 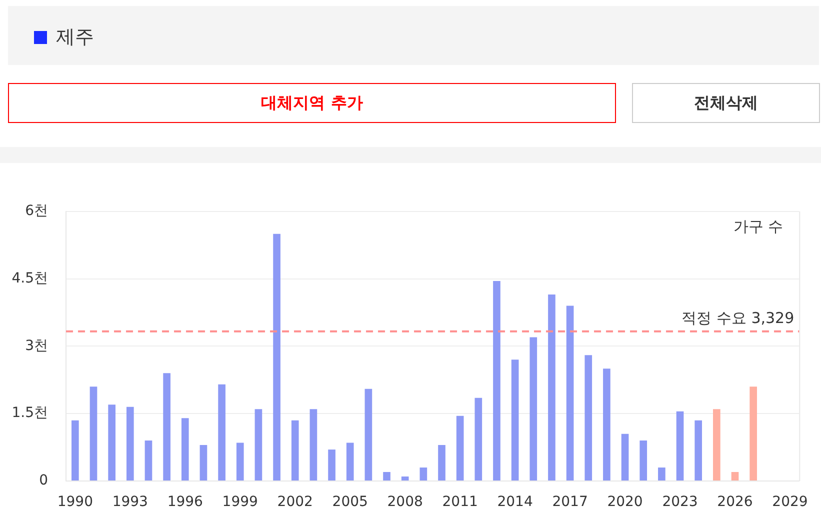 What do you see at coordinates (405, 502) in the screenshot?
I see `x-tick-label: 2008` at bounding box center [405, 502].